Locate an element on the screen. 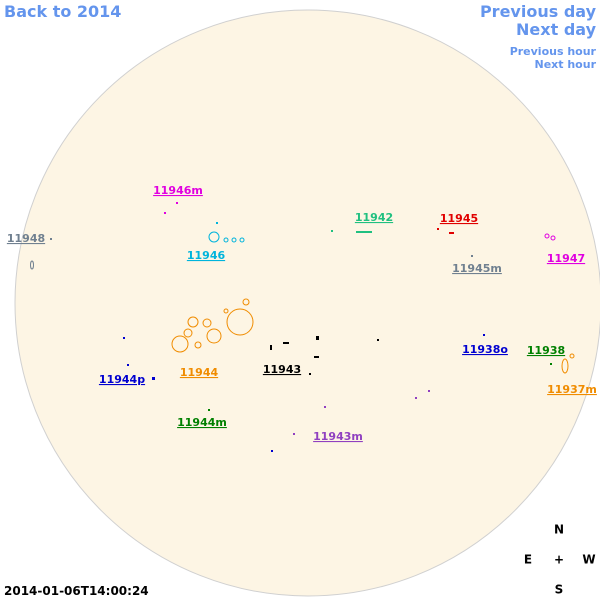 The height and width of the screenshot is (600, 600). timestamp: 2014-01-06T14:00:24 is located at coordinates (76, 591).